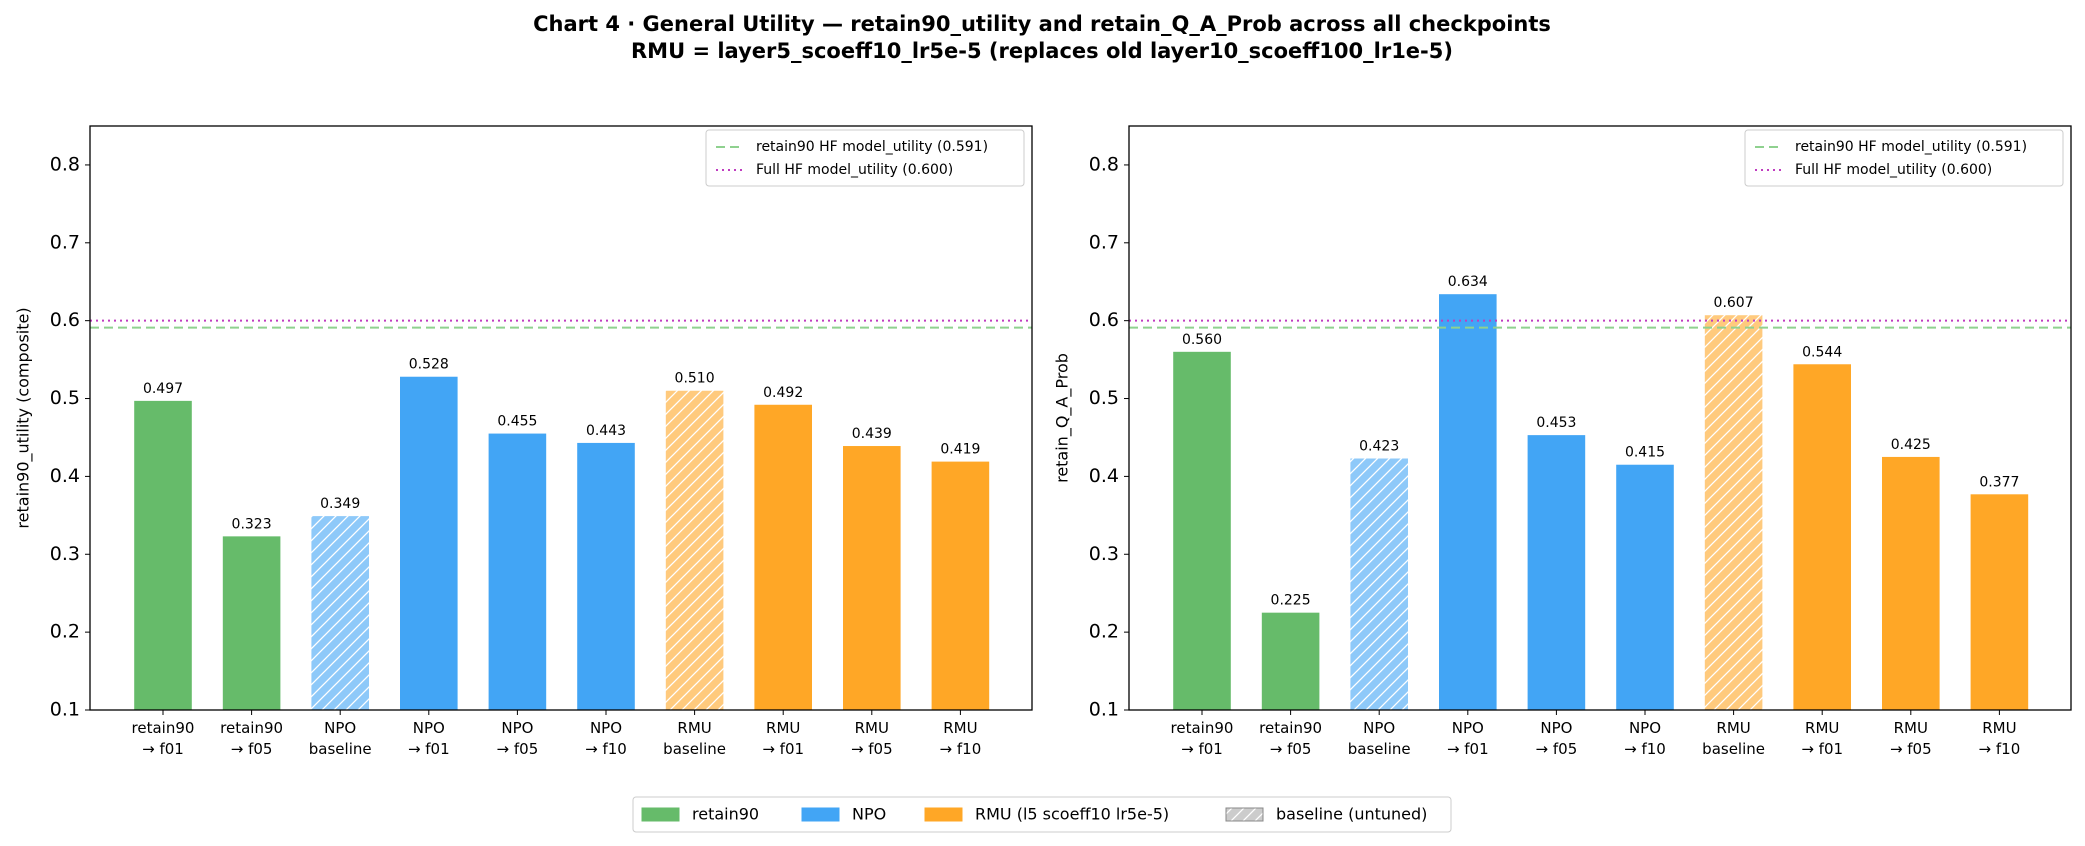 This screenshot has width=2085, height=846. I want to click on value-label: 0.423, so click(1379, 446).